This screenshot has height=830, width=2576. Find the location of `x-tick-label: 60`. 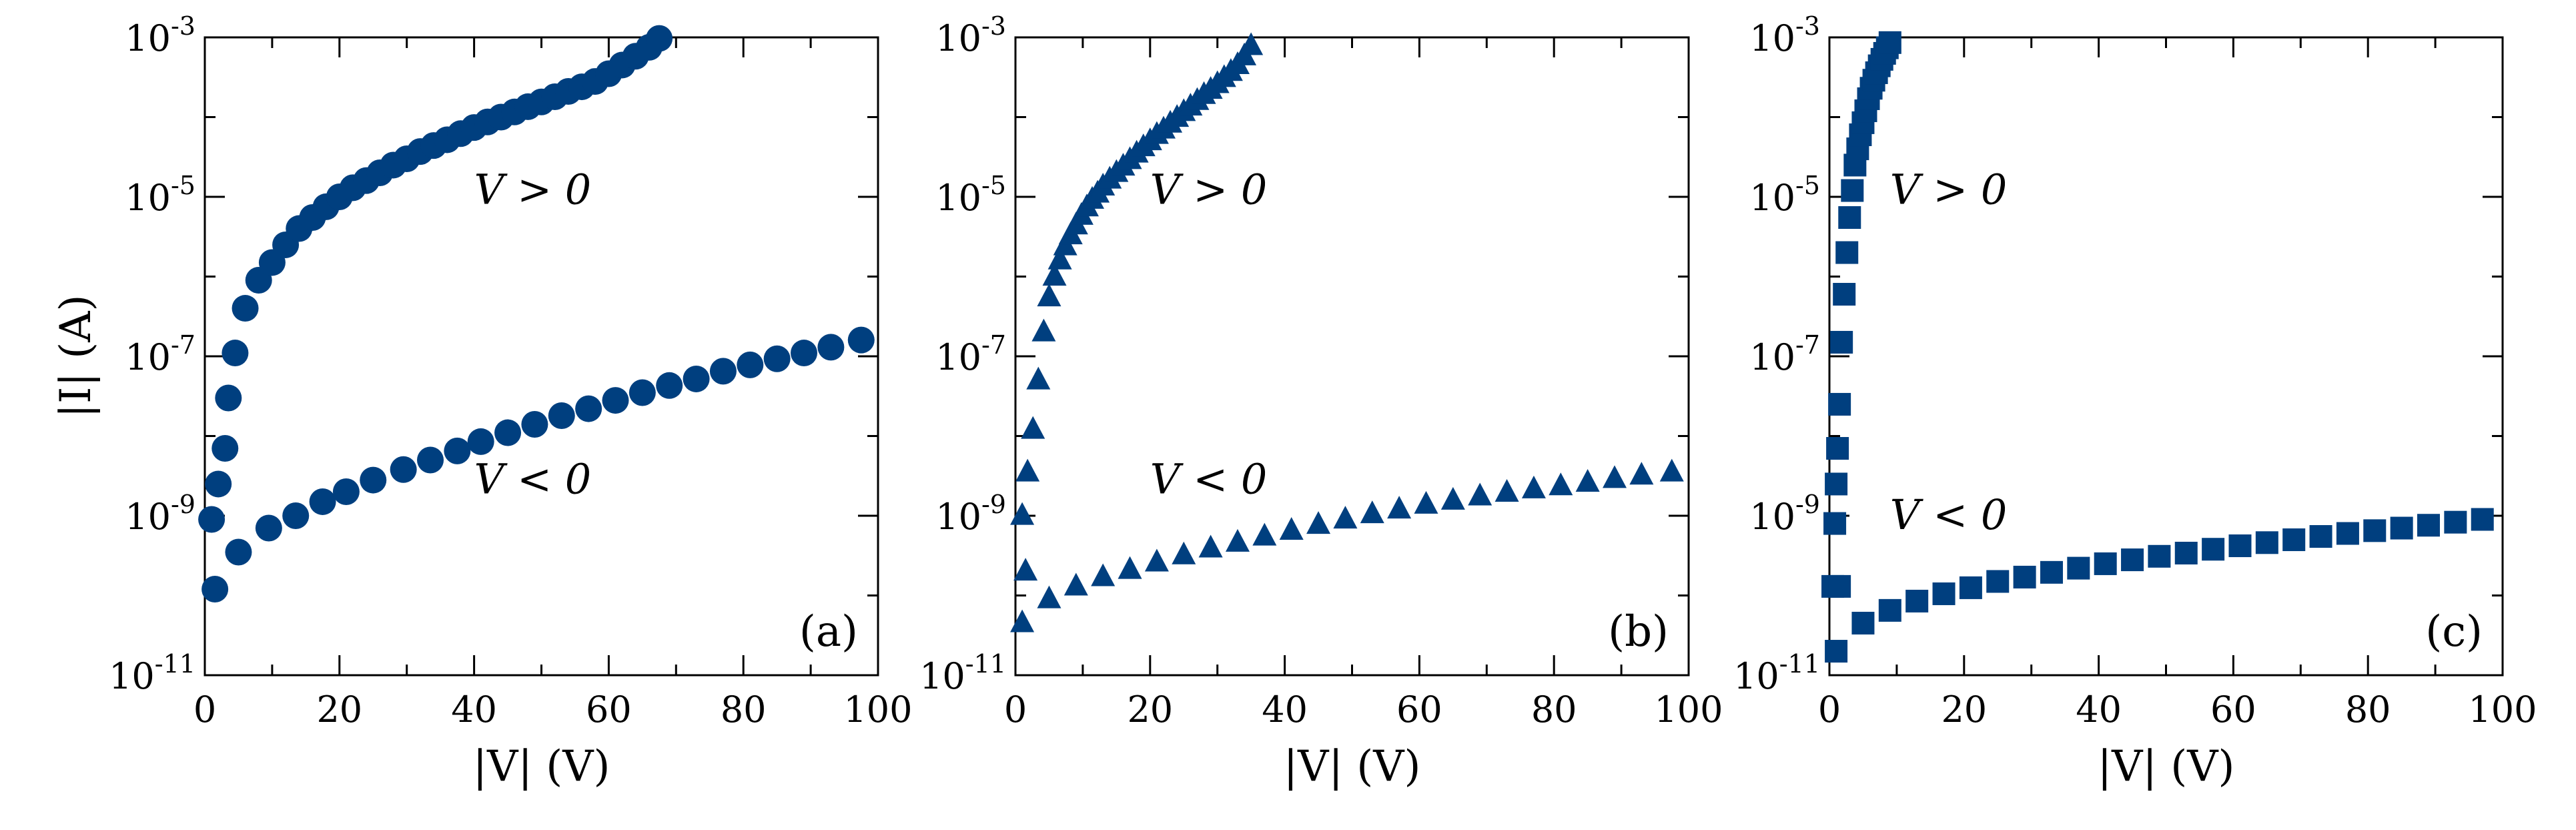

x-tick-label: 60 is located at coordinates (1419, 710).